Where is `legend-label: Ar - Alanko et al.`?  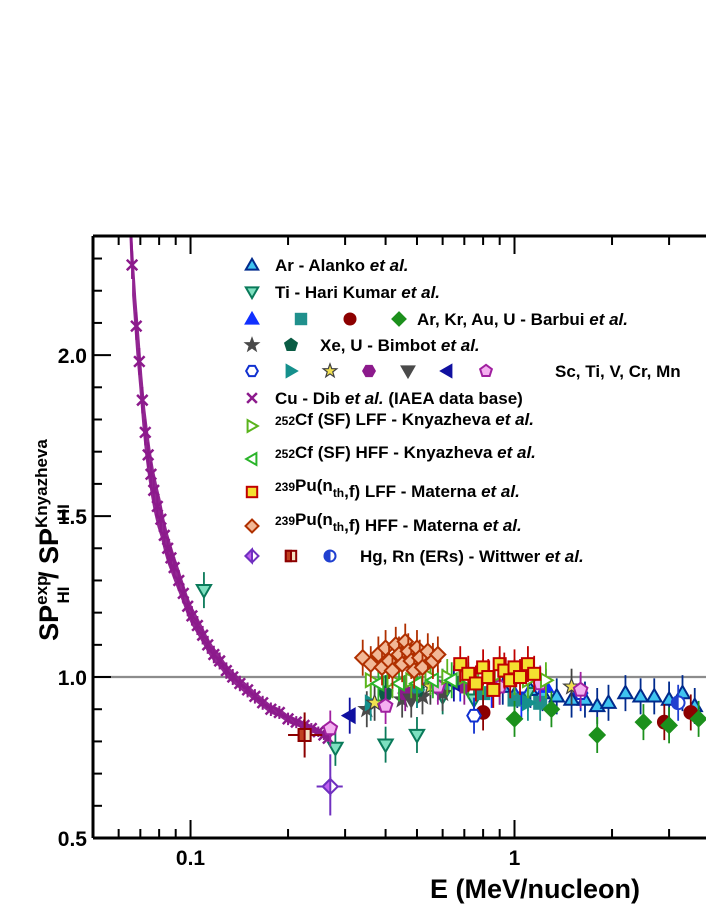 legend-label: Ar - Alanko et al. is located at coordinates (342, 265).